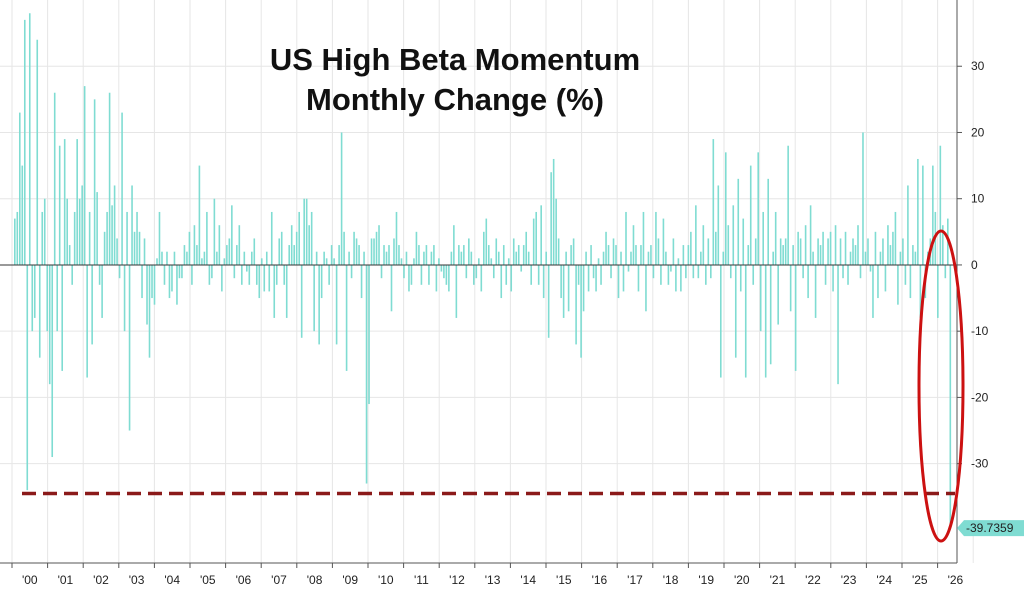 The height and width of the screenshot is (590, 1024). I want to click on x-tick-label: '06, so click(244, 580).